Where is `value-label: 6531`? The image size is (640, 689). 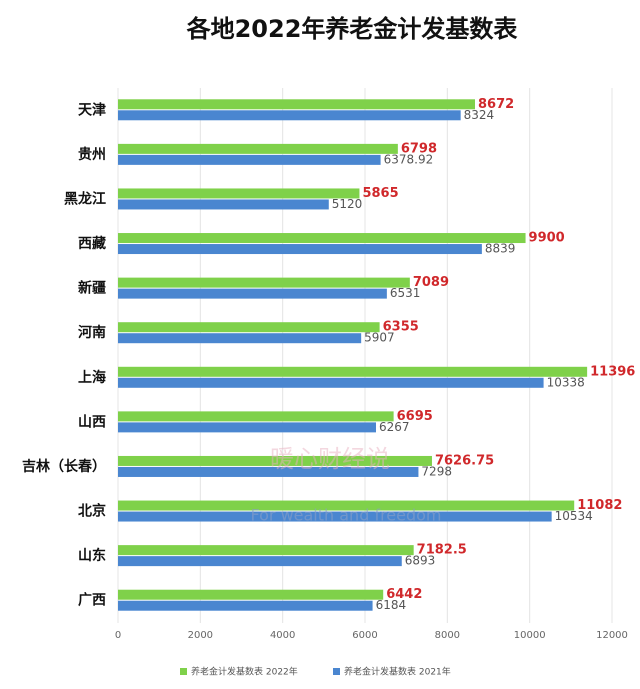 value-label: 6531 is located at coordinates (405, 293).